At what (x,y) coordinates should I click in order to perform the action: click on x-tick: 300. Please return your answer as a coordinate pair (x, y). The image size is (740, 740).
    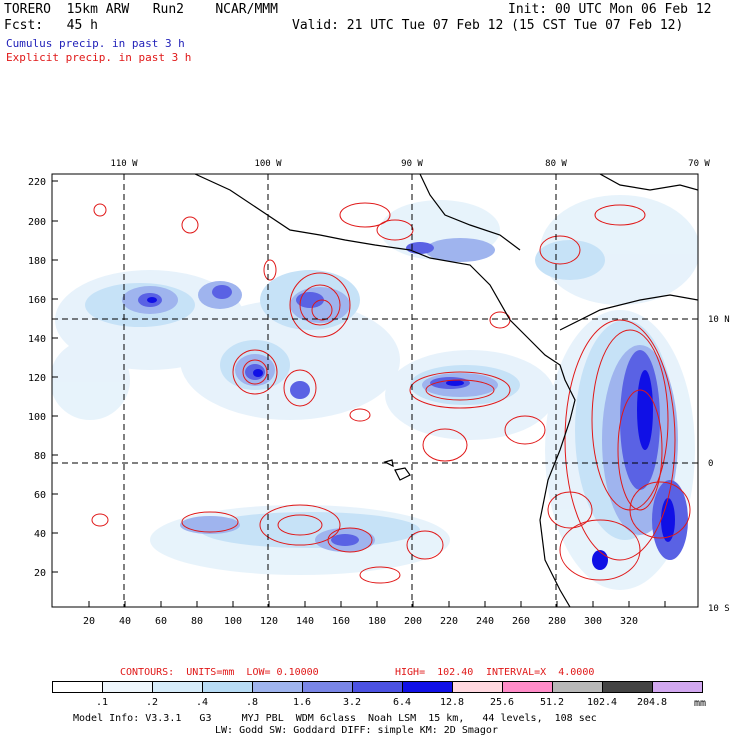
    Looking at the image, I should click on (593, 621).